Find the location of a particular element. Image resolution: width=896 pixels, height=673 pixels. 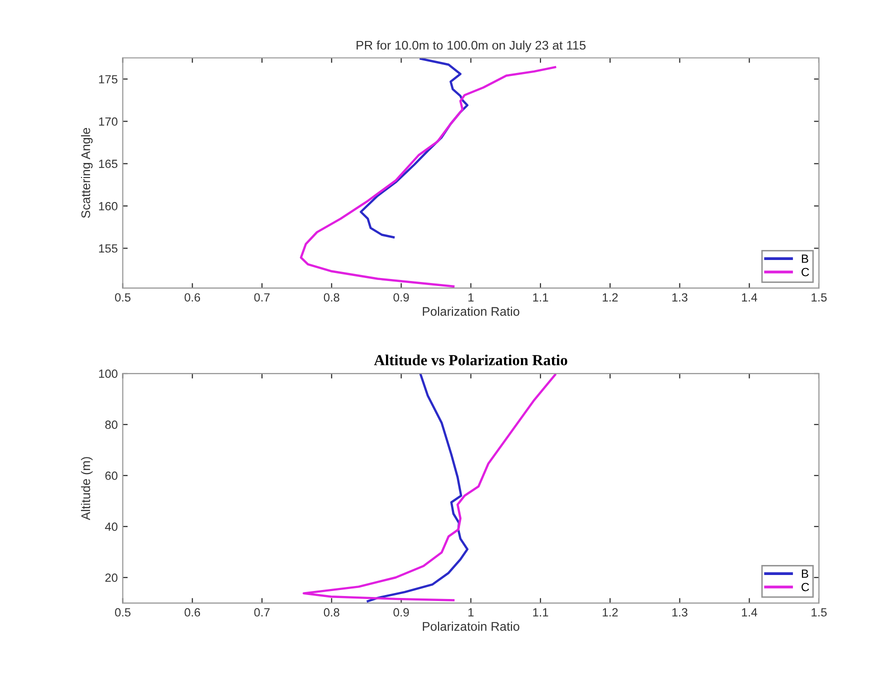

x-axis-title: Polarizatoin Ratio is located at coordinates (471, 626).